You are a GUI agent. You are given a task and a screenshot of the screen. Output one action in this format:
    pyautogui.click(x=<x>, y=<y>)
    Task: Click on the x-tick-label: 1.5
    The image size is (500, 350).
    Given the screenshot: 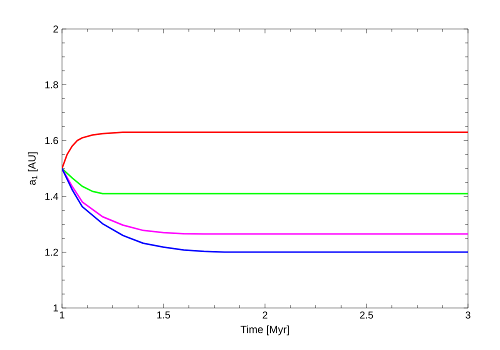 What is the action you would take?
    pyautogui.click(x=163, y=315)
    